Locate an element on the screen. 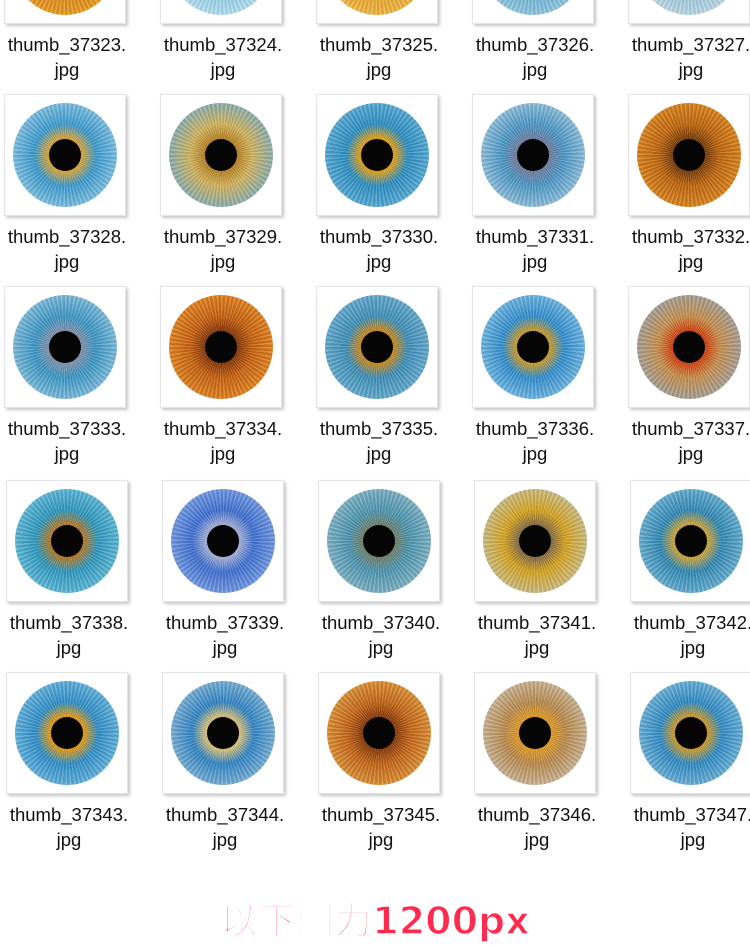 This screenshot has width=750, height=945. file-name-label: thumb_37338. jpg is located at coordinates (69, 635).